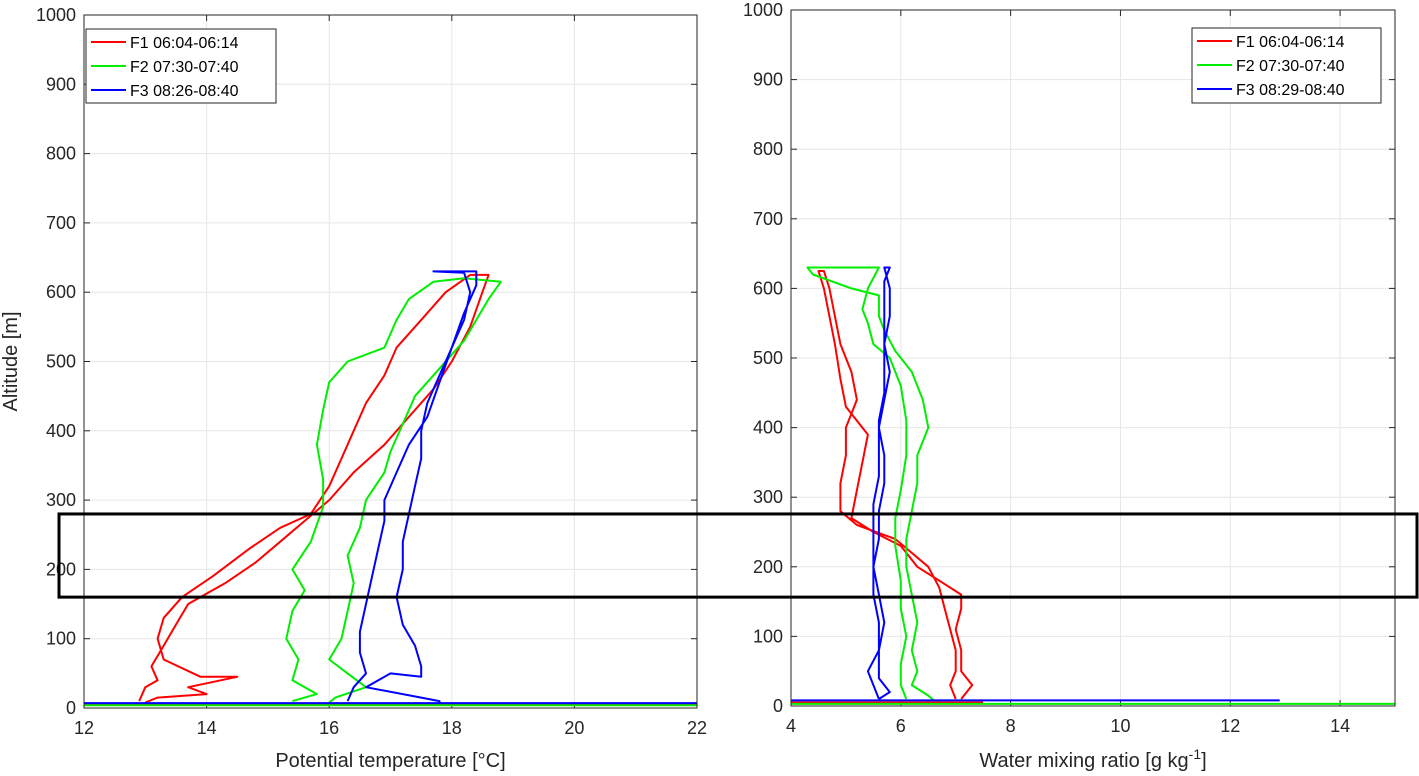  Describe the element at coordinates (901, 726) in the screenshot. I see `x-tick-label: 6` at that location.